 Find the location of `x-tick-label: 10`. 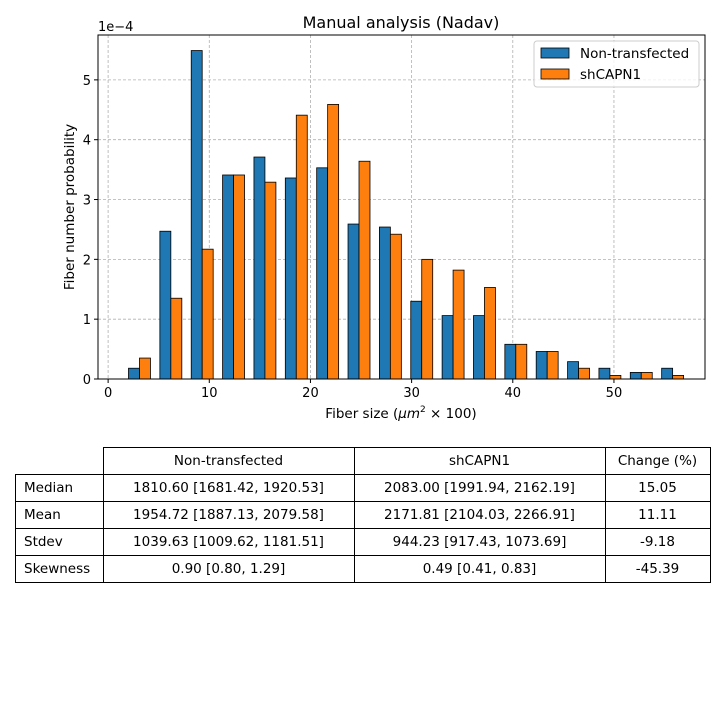

x-tick-label: 10 is located at coordinates (209, 393).